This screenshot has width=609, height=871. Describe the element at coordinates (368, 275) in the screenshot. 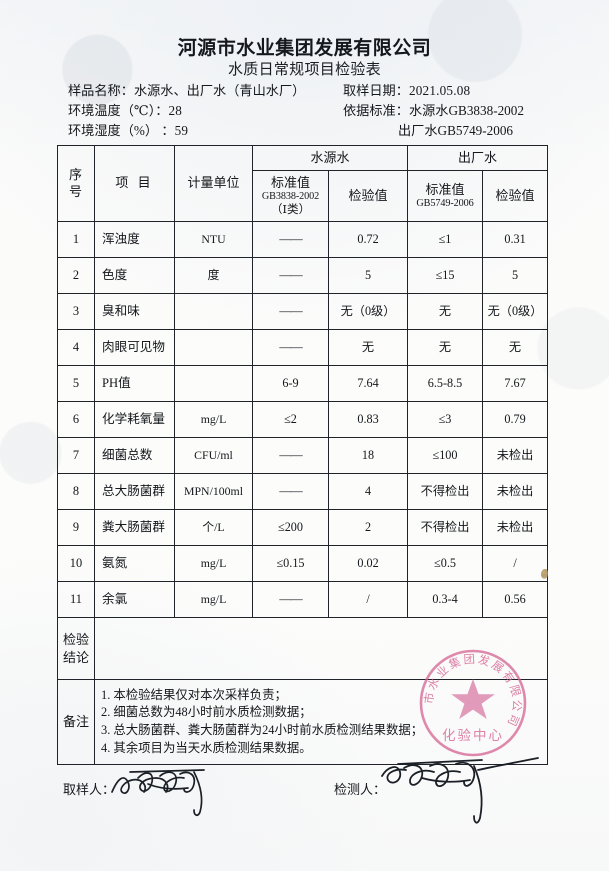

I see `cell-val-source: 5` at that location.